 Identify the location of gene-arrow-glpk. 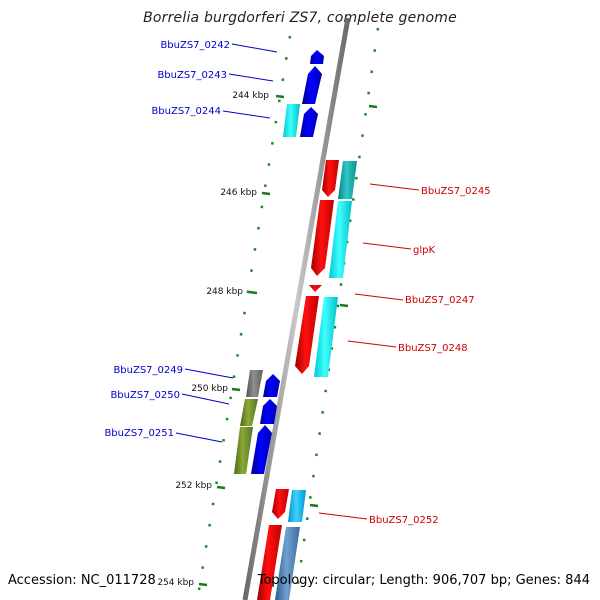
(322, 238).